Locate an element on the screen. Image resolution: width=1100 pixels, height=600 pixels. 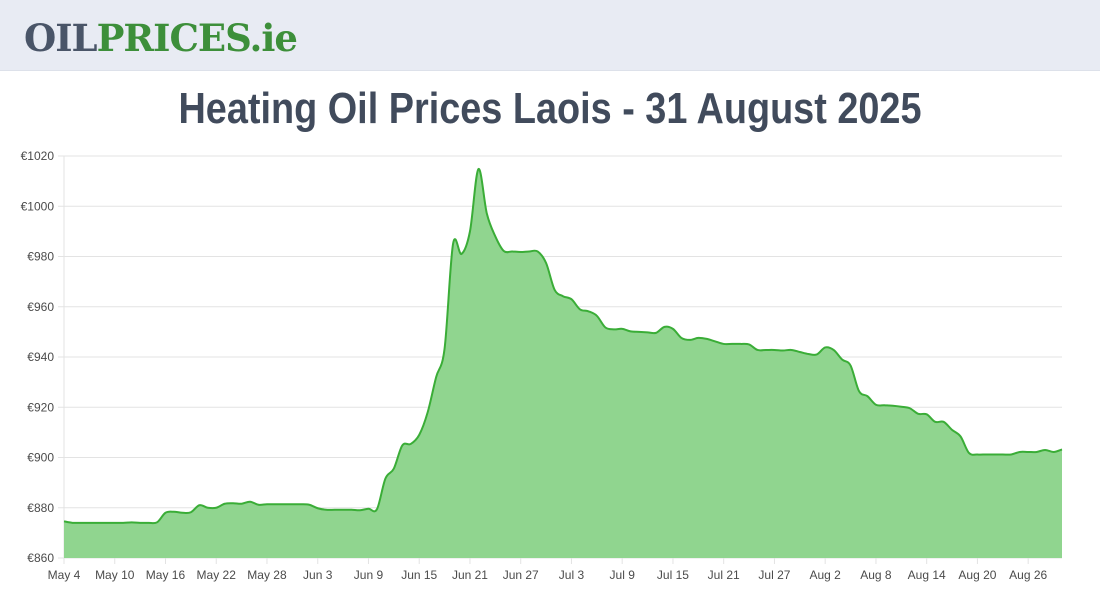
x-tick-label: Aug 14 is located at coordinates (927, 575).